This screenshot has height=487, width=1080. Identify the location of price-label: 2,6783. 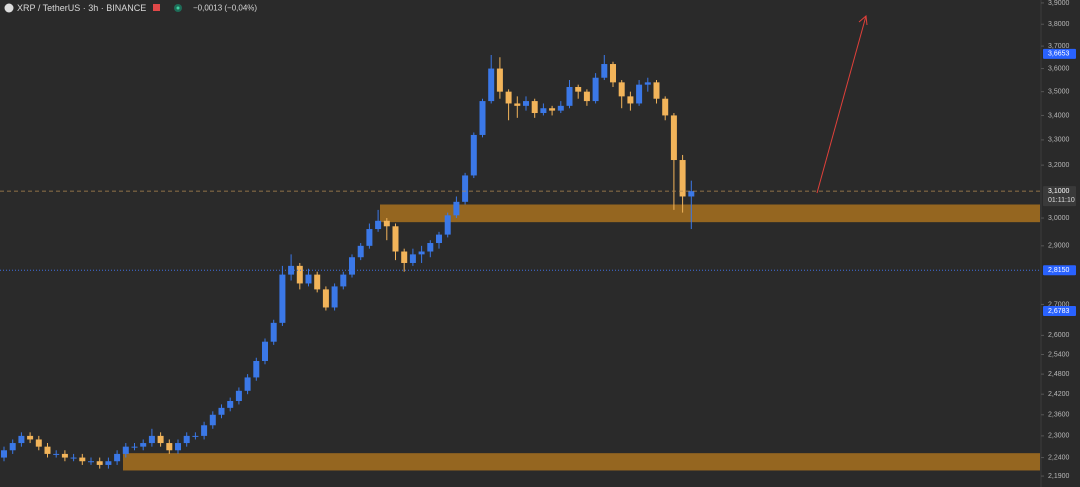
(1059, 311).